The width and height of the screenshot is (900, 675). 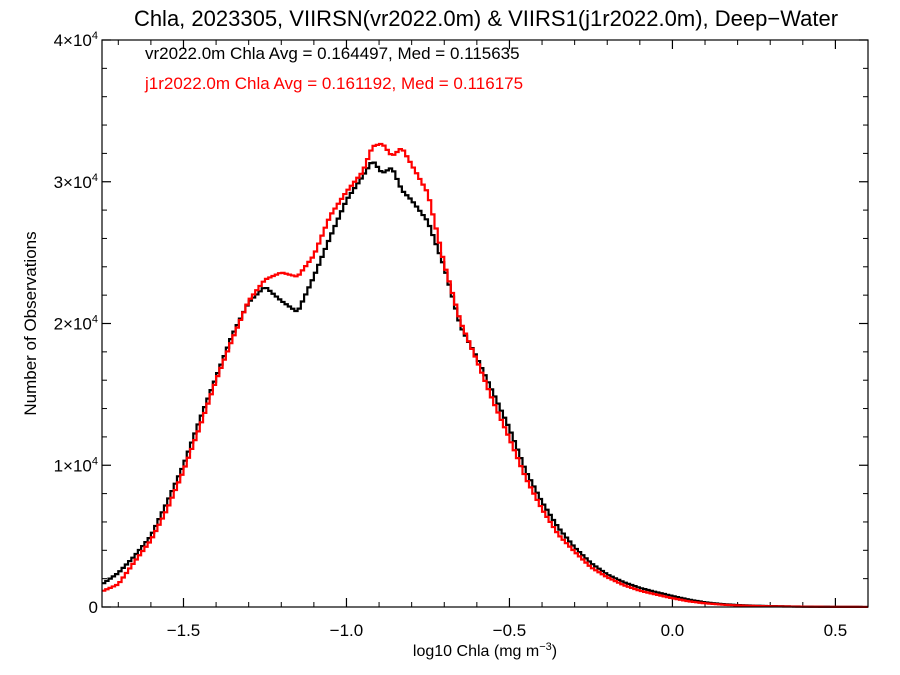 What do you see at coordinates (73, 182) in the screenshot?
I see `y-tick-label-base: 3×10` at bounding box center [73, 182].